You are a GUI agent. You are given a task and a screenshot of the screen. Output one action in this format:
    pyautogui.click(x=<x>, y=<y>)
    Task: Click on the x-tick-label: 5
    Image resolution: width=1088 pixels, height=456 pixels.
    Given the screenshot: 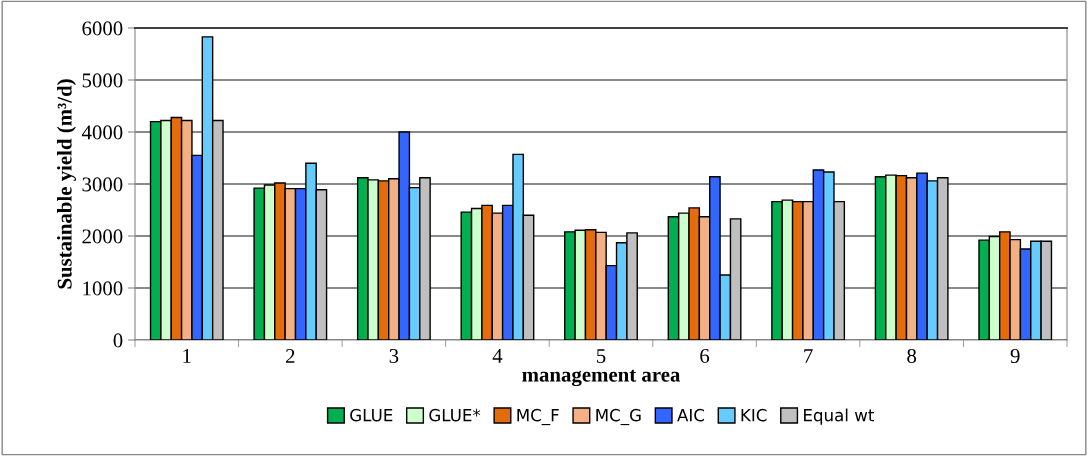 What is the action you would take?
    pyautogui.click(x=601, y=356)
    